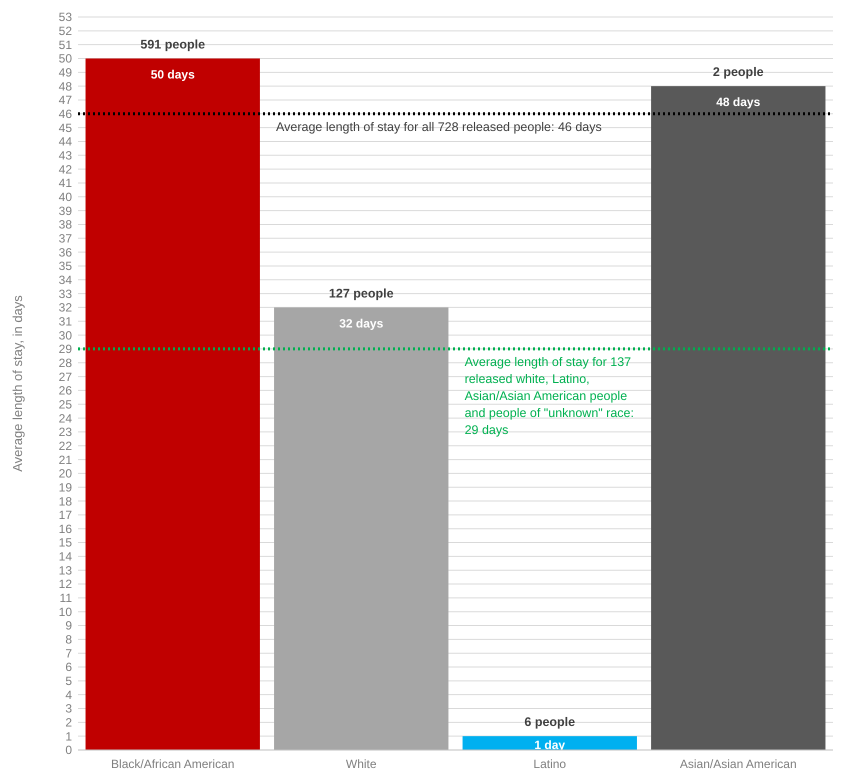  What do you see at coordinates (65, 404) in the screenshot?
I see `y-tick-label: 25` at bounding box center [65, 404].